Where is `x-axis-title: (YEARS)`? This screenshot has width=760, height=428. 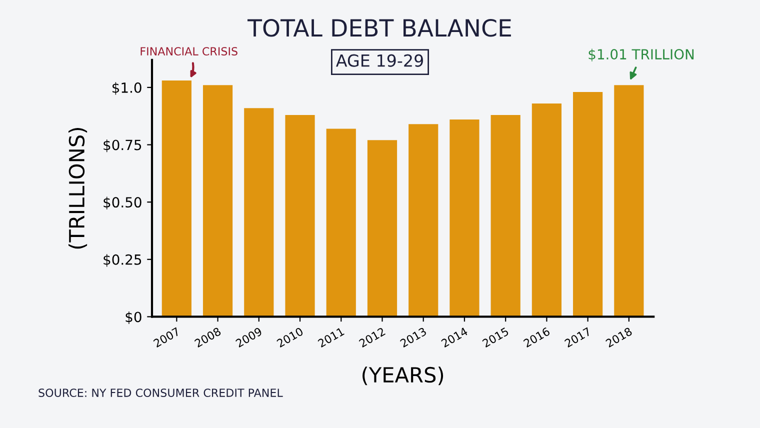
x-axis-title: (YEARS) is located at coordinates (403, 376).